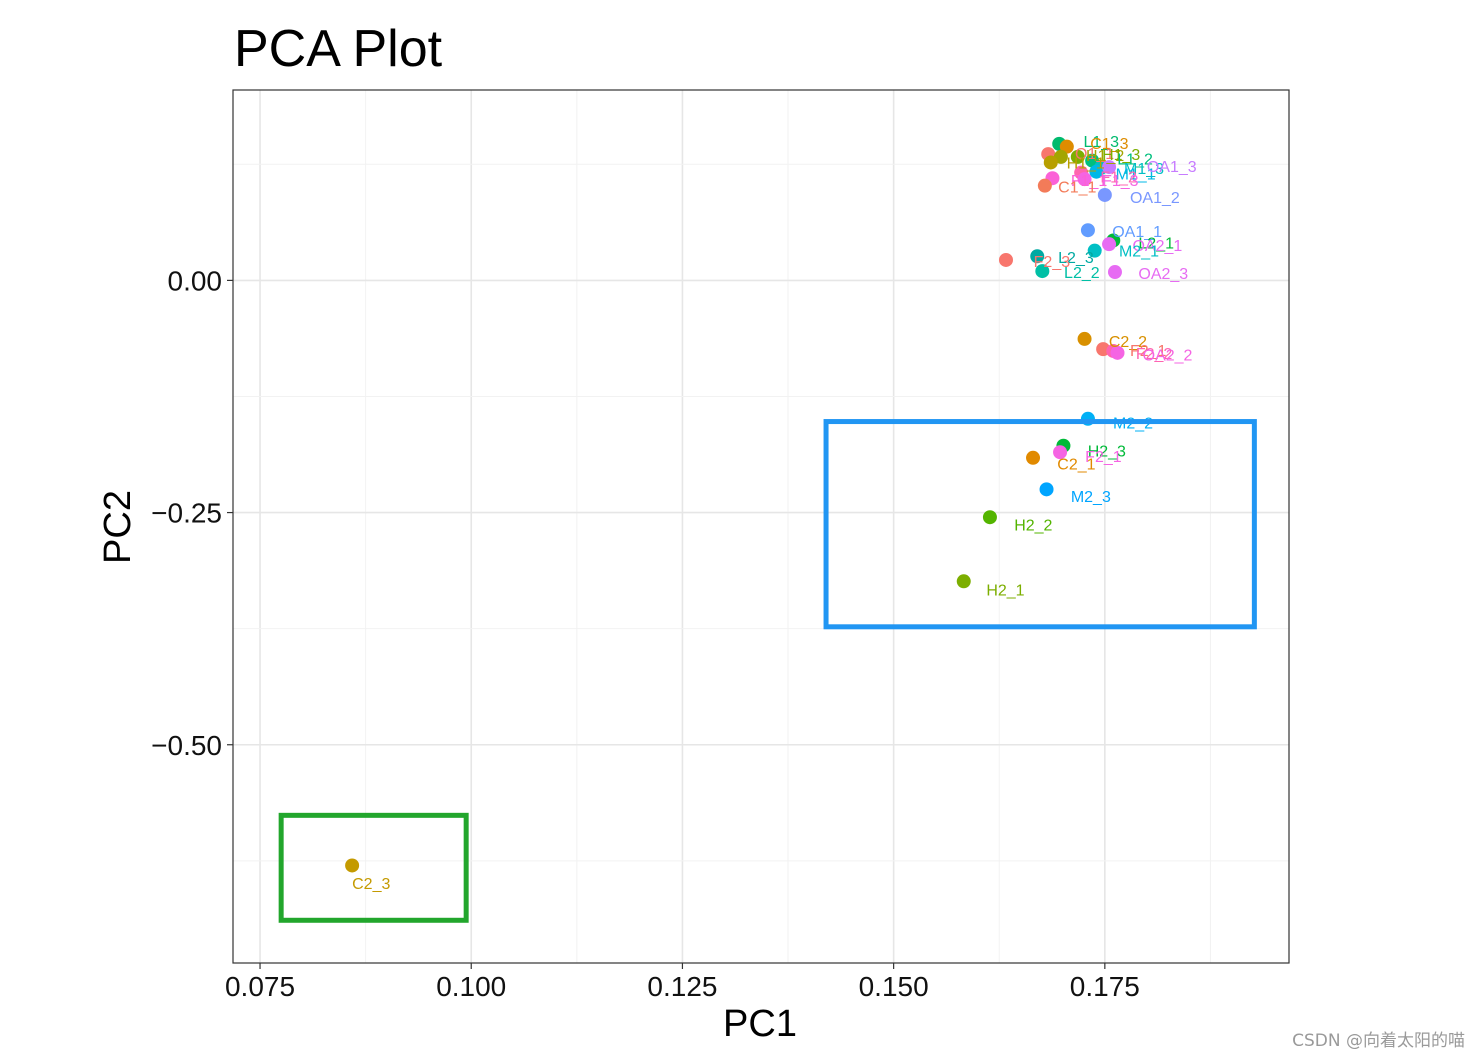  Describe the element at coordinates (1172, 167) in the screenshot. I see `point-label: OA1_3` at that location.